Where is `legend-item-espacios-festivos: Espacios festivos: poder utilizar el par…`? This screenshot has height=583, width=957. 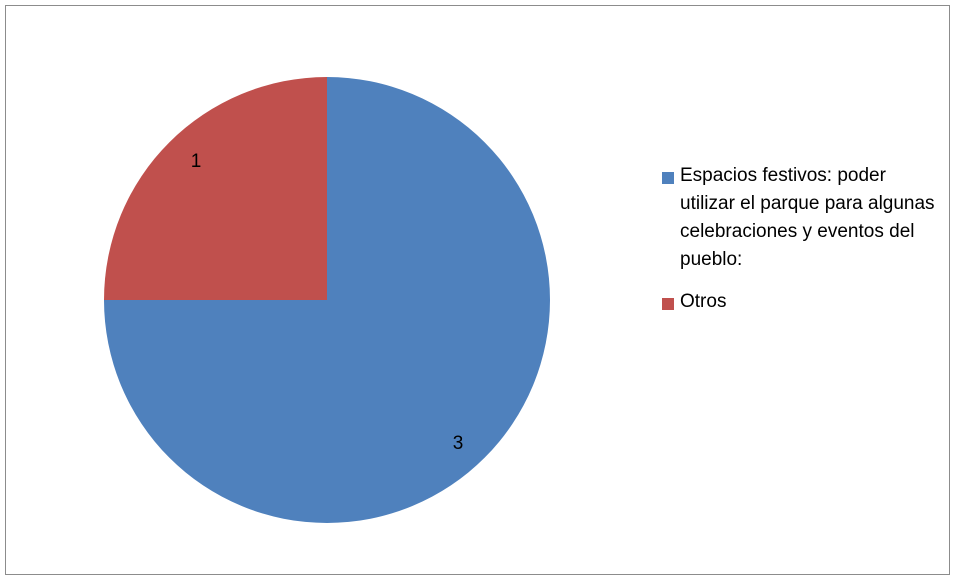 legend-item-espacios-festivos: Espacios festivos: poder utilizar el par… is located at coordinates (802, 218).